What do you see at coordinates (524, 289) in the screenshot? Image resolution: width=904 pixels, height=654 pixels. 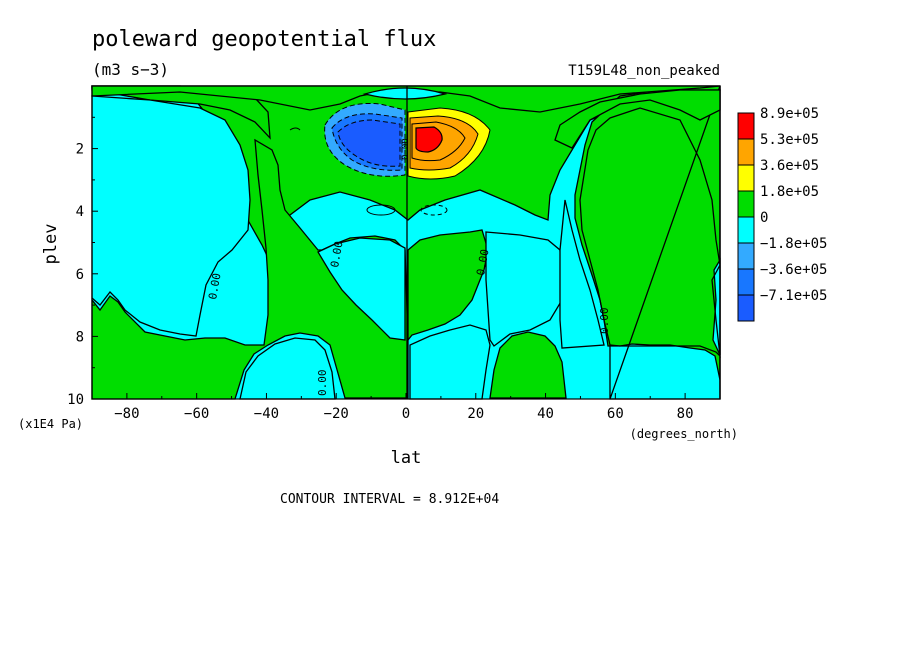 I see `cyan-right-top` at bounding box center [524, 289].